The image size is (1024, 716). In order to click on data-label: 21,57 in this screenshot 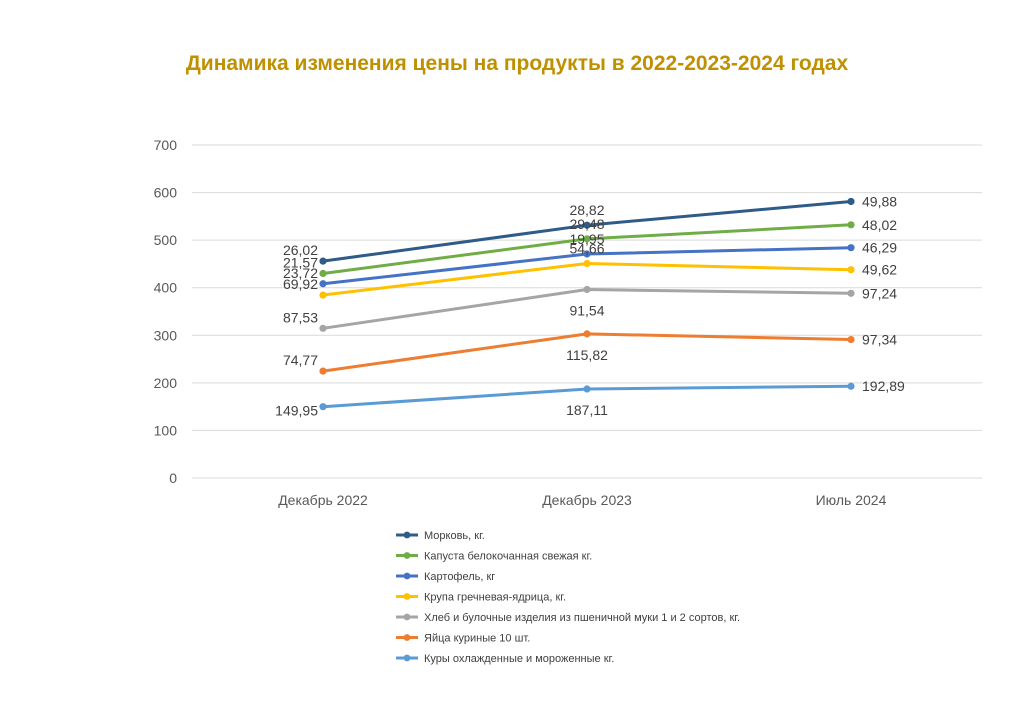, I will do `click(300, 262)`.